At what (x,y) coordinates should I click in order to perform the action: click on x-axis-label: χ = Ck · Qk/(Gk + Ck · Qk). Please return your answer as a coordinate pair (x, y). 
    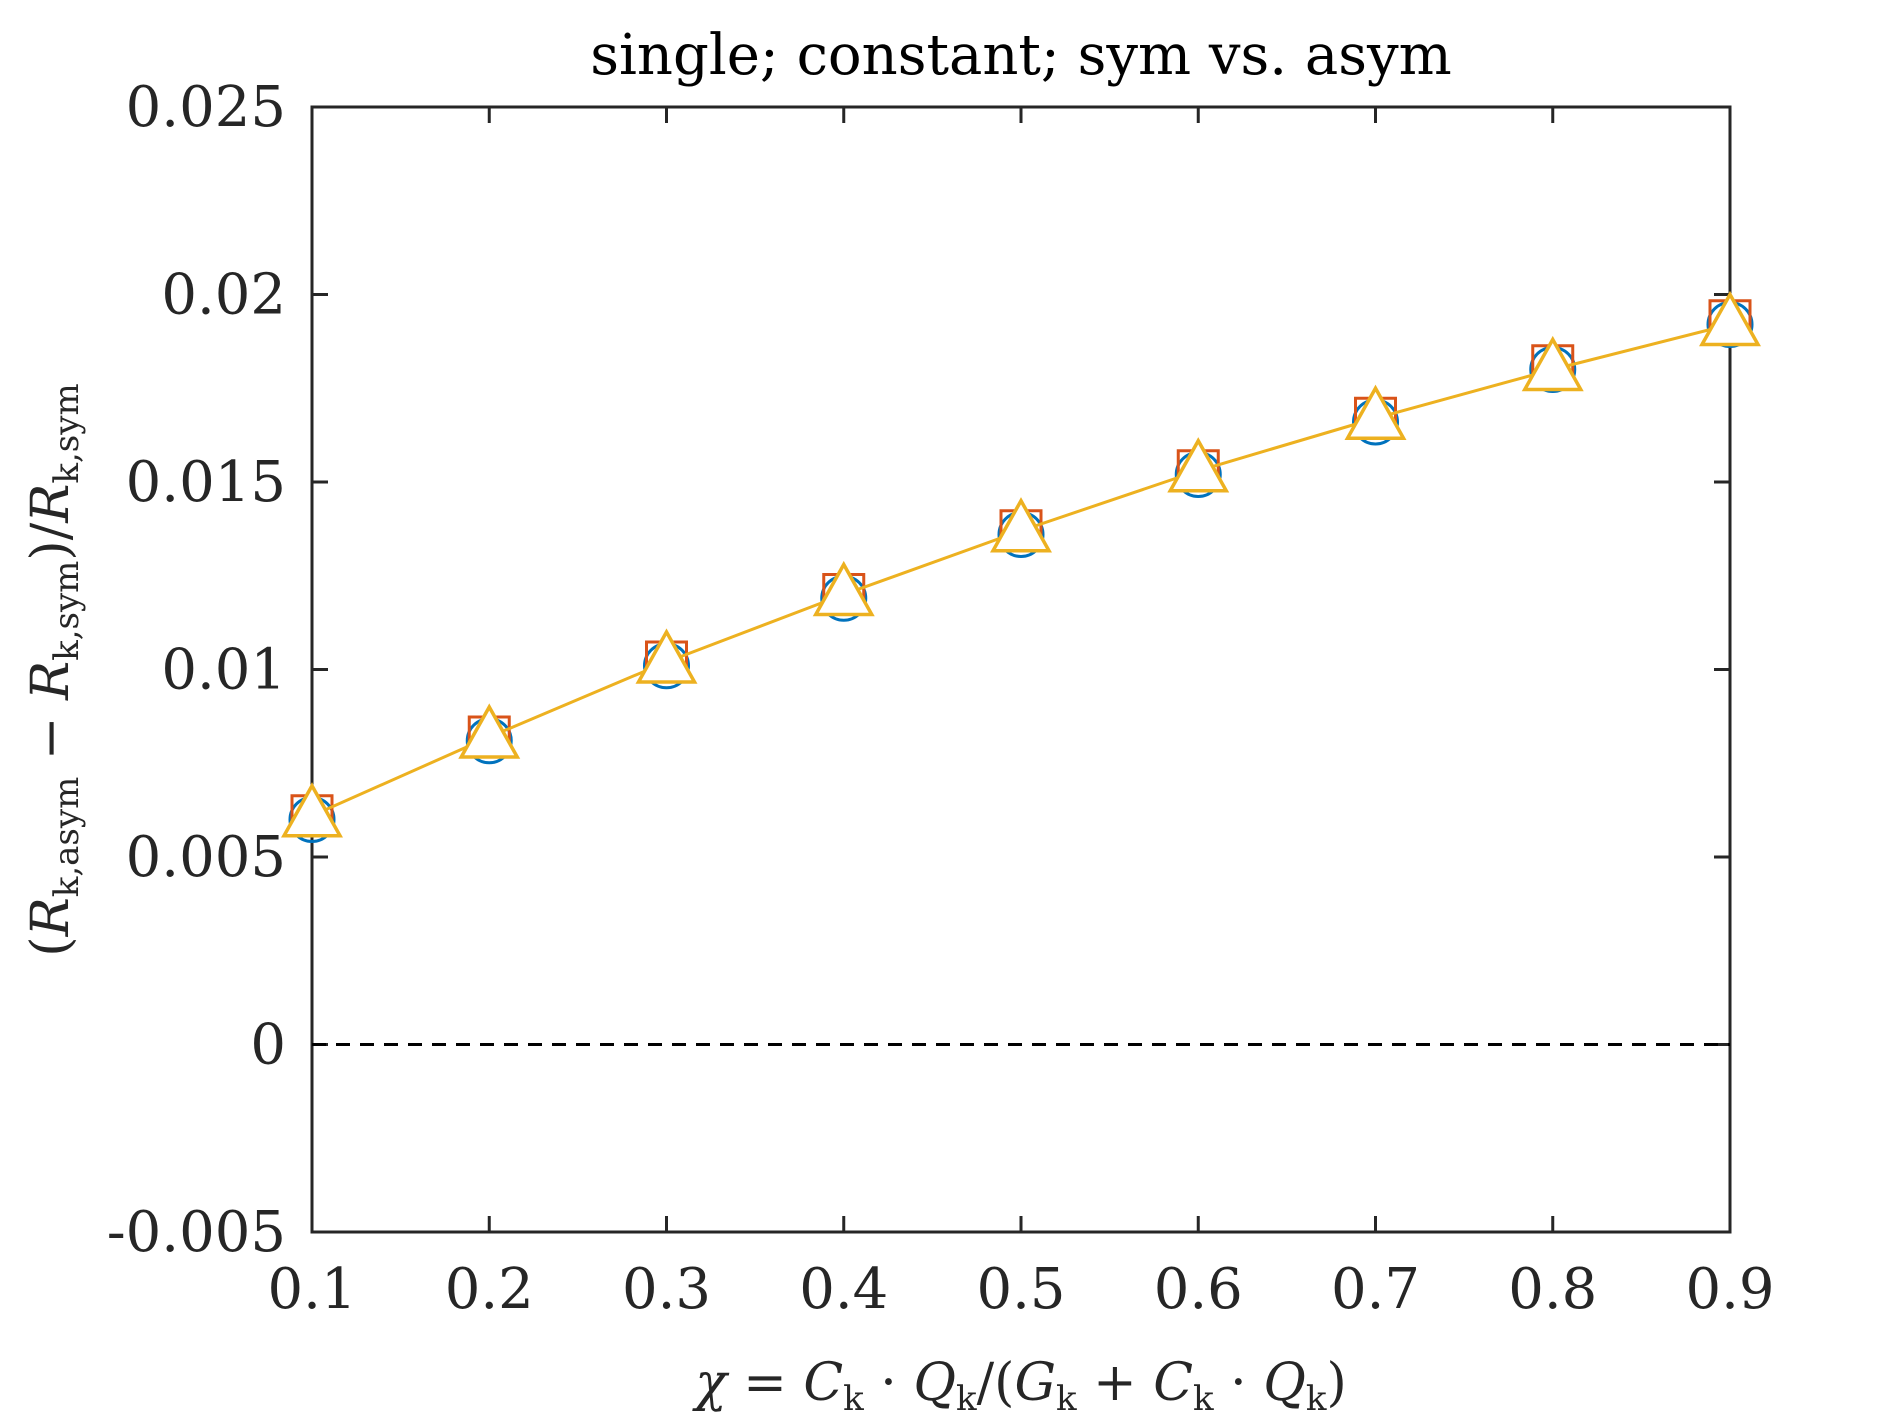
    Looking at the image, I should click on (1019, 1385).